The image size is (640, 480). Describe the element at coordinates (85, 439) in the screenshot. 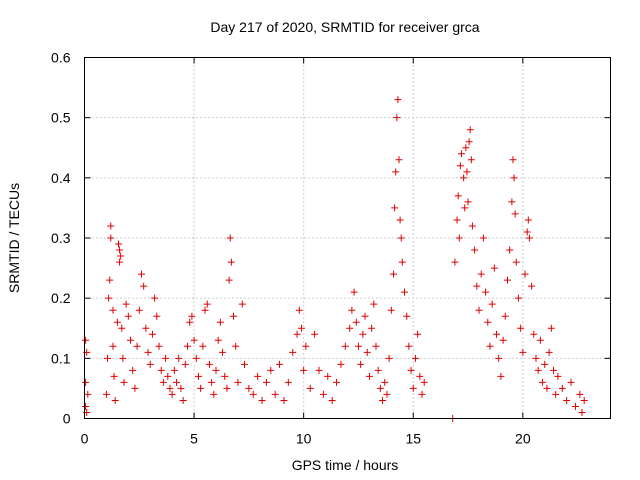

I see `x-tick-label: 0` at that location.